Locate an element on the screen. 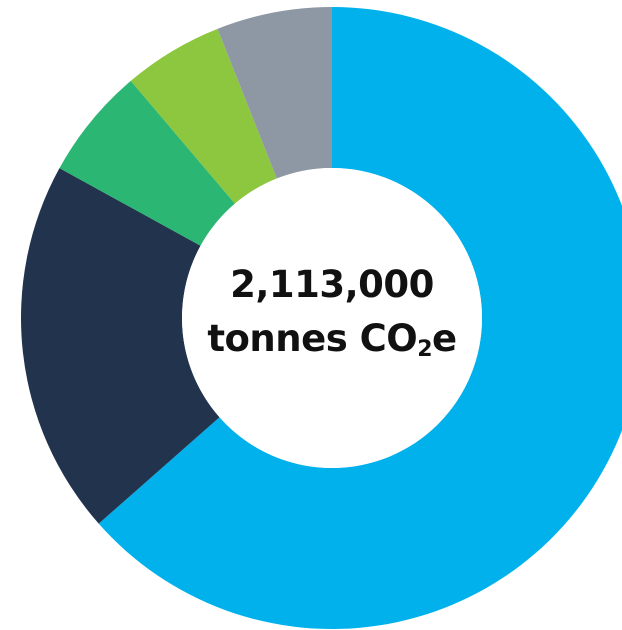  center-unit: tonnes CO2e is located at coordinates (332, 339).